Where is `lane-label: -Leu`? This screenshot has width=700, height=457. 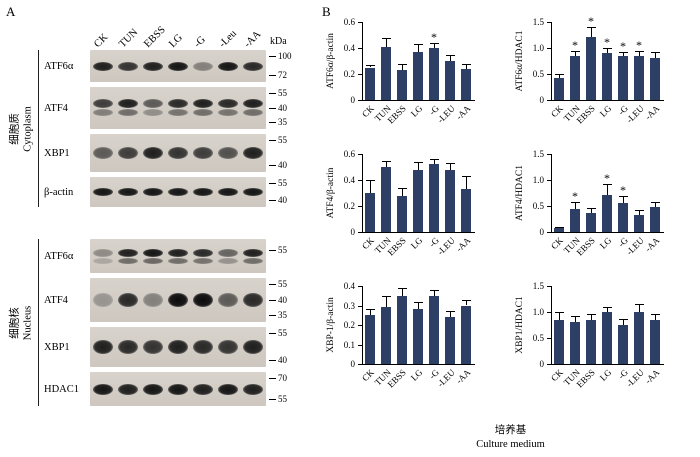
lane-label: -Leu is located at coordinates (228, 39).